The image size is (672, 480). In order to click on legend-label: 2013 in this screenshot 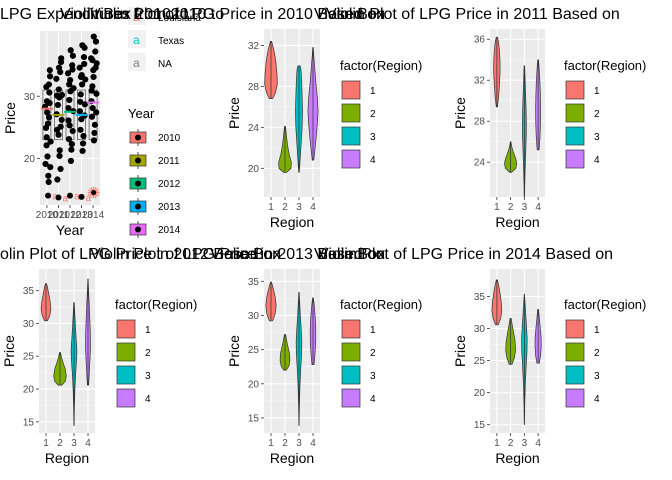, I will do `click(169, 207)`.